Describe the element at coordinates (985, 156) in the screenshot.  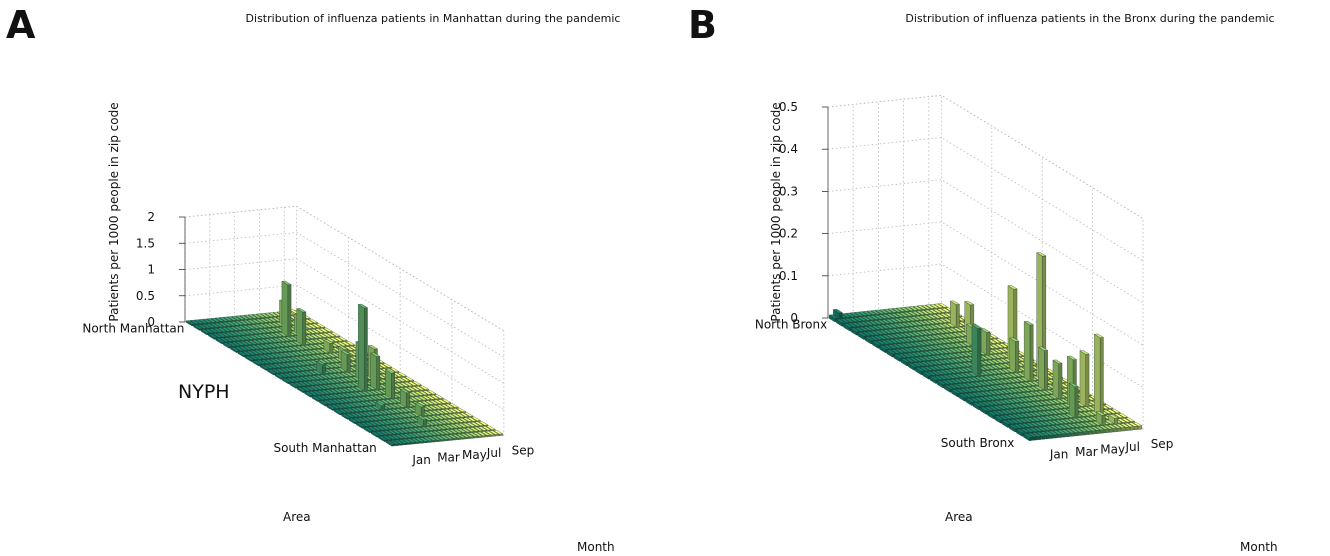
I see `gridline` at that location.